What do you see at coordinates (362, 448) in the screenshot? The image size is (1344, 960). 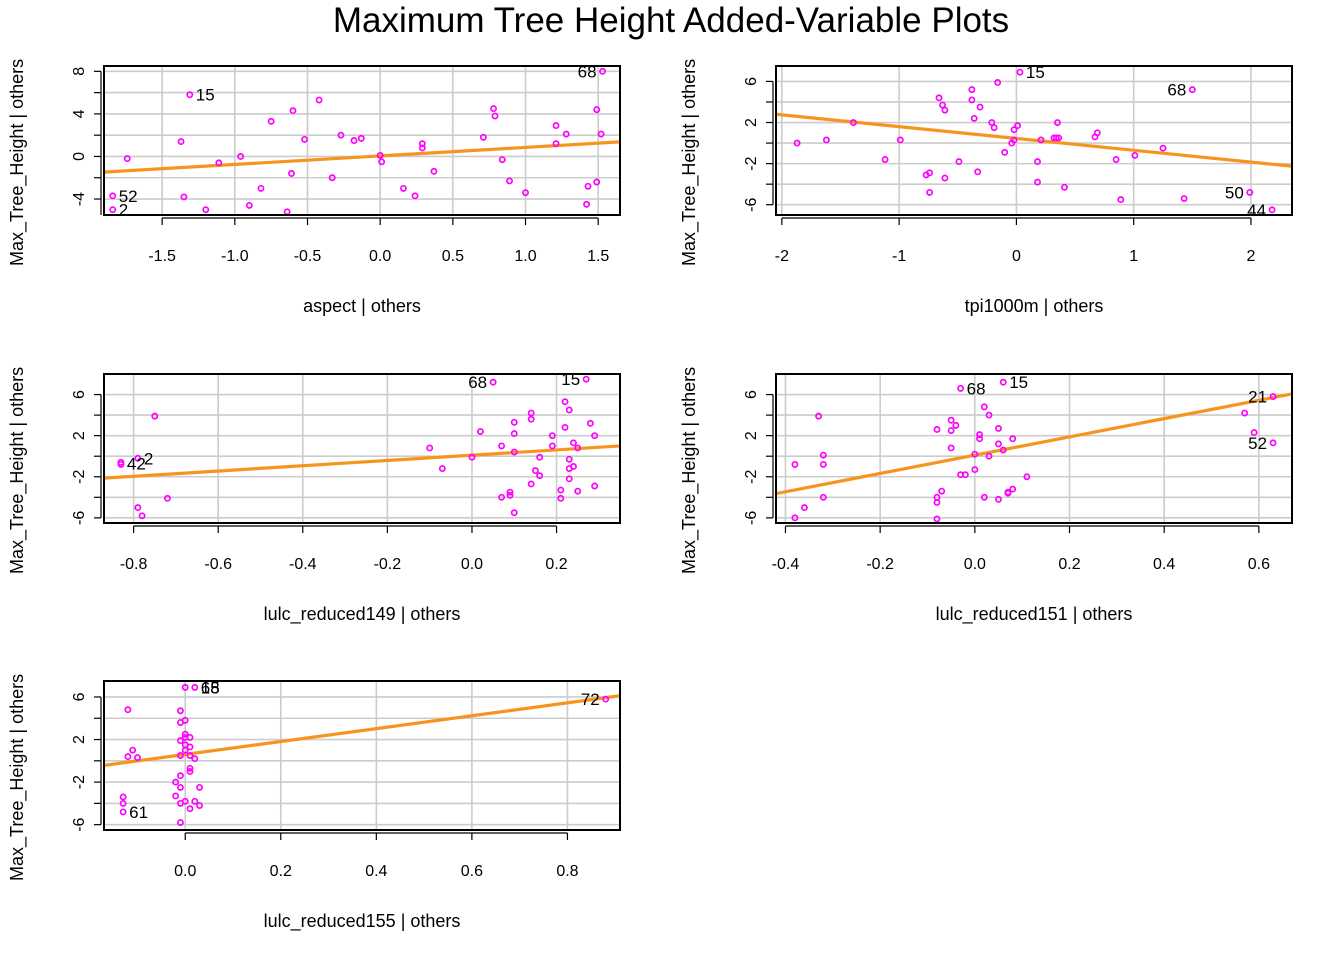 I see `plot-frame` at bounding box center [362, 448].